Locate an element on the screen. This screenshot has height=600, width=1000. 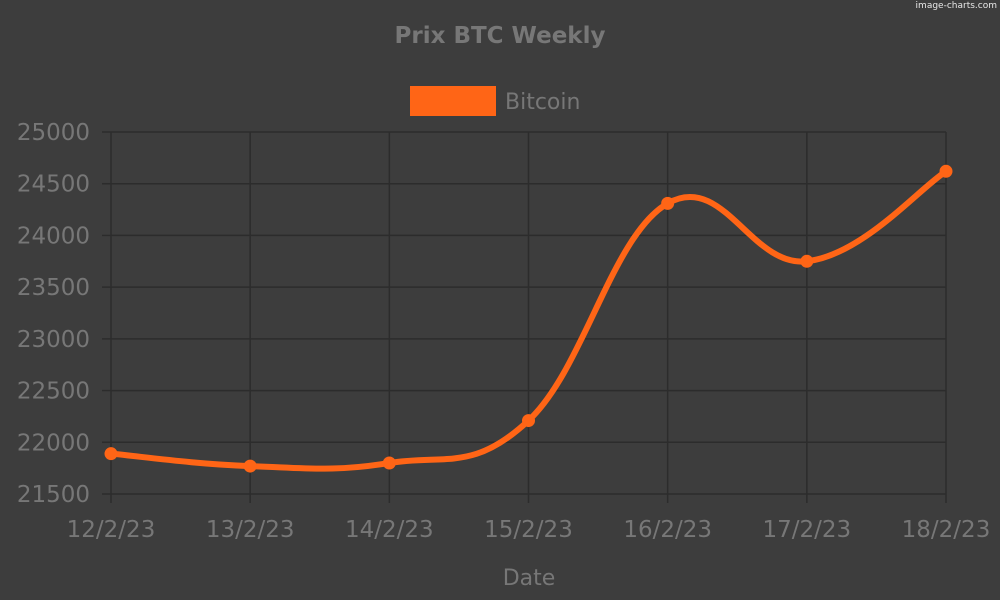
x-tick-label: 16/2/23 is located at coordinates (667, 530).